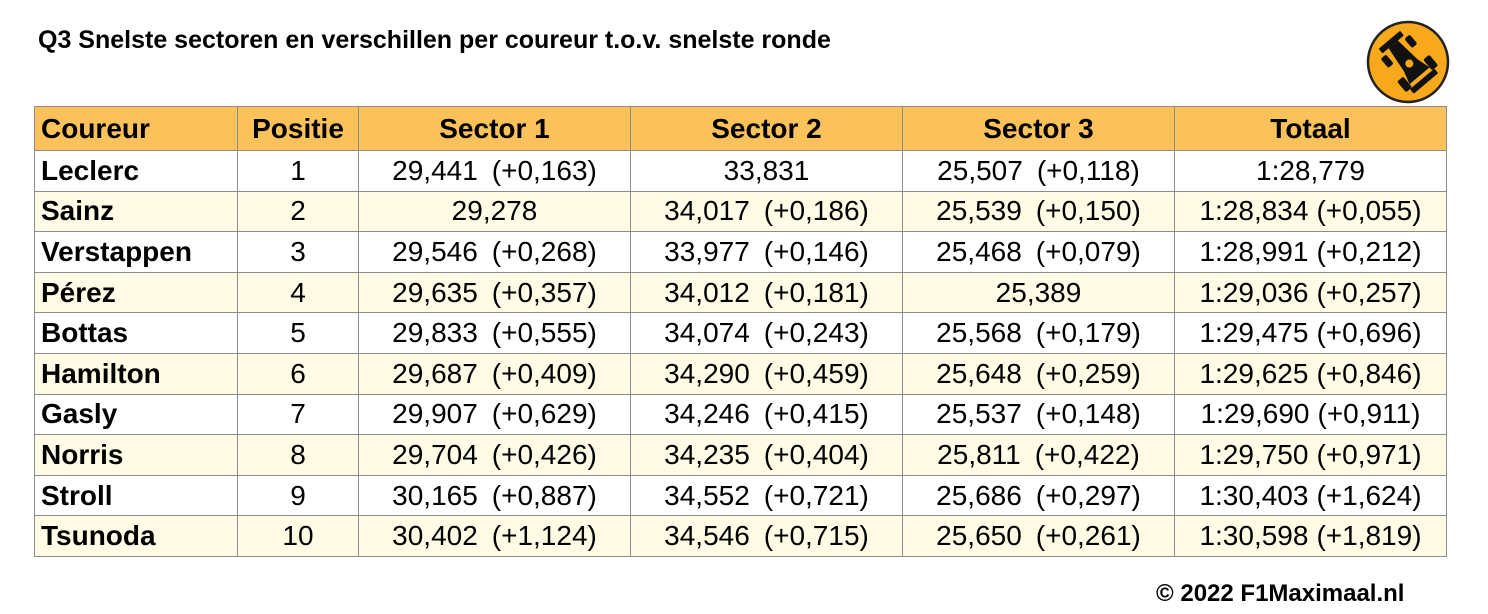  I want to click on position-cell: 9, so click(298, 495).